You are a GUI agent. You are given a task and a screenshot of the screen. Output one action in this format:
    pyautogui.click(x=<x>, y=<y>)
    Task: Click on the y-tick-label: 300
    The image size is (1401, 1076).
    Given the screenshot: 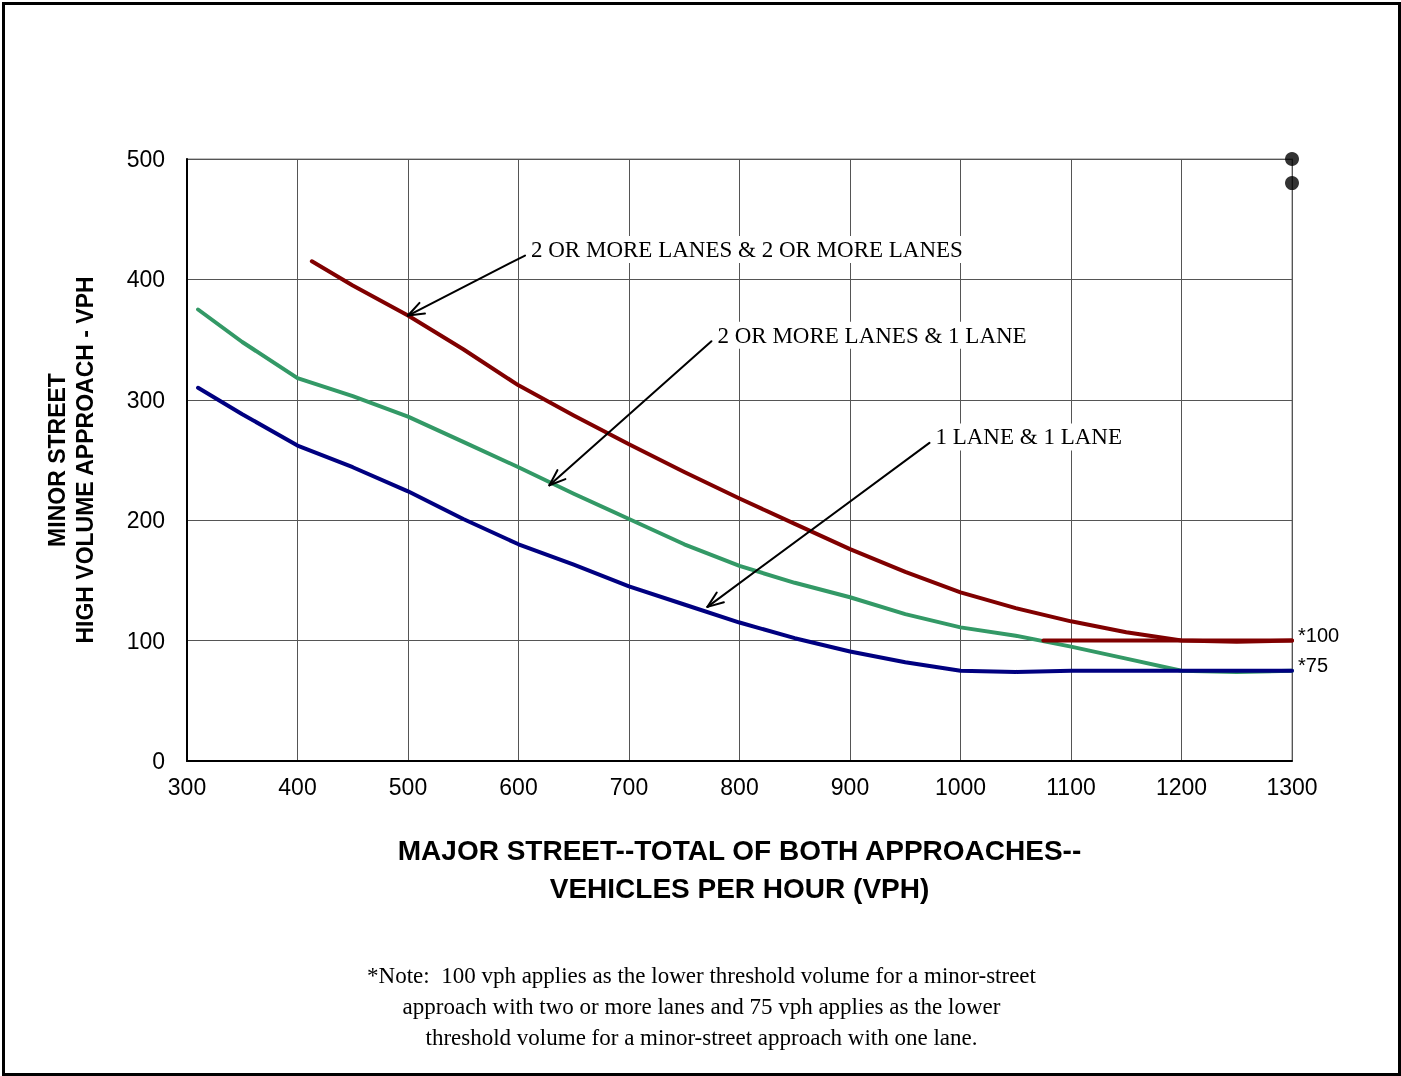 What is the action you would take?
    pyautogui.click(x=145, y=399)
    